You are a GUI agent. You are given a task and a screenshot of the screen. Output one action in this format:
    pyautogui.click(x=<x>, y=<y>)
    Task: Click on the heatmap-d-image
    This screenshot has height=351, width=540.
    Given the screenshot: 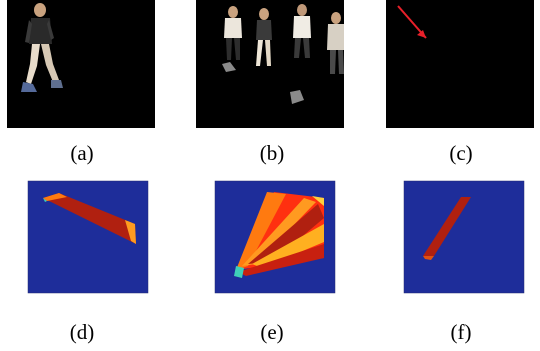 What is the action you would take?
    pyautogui.click(x=88, y=237)
    